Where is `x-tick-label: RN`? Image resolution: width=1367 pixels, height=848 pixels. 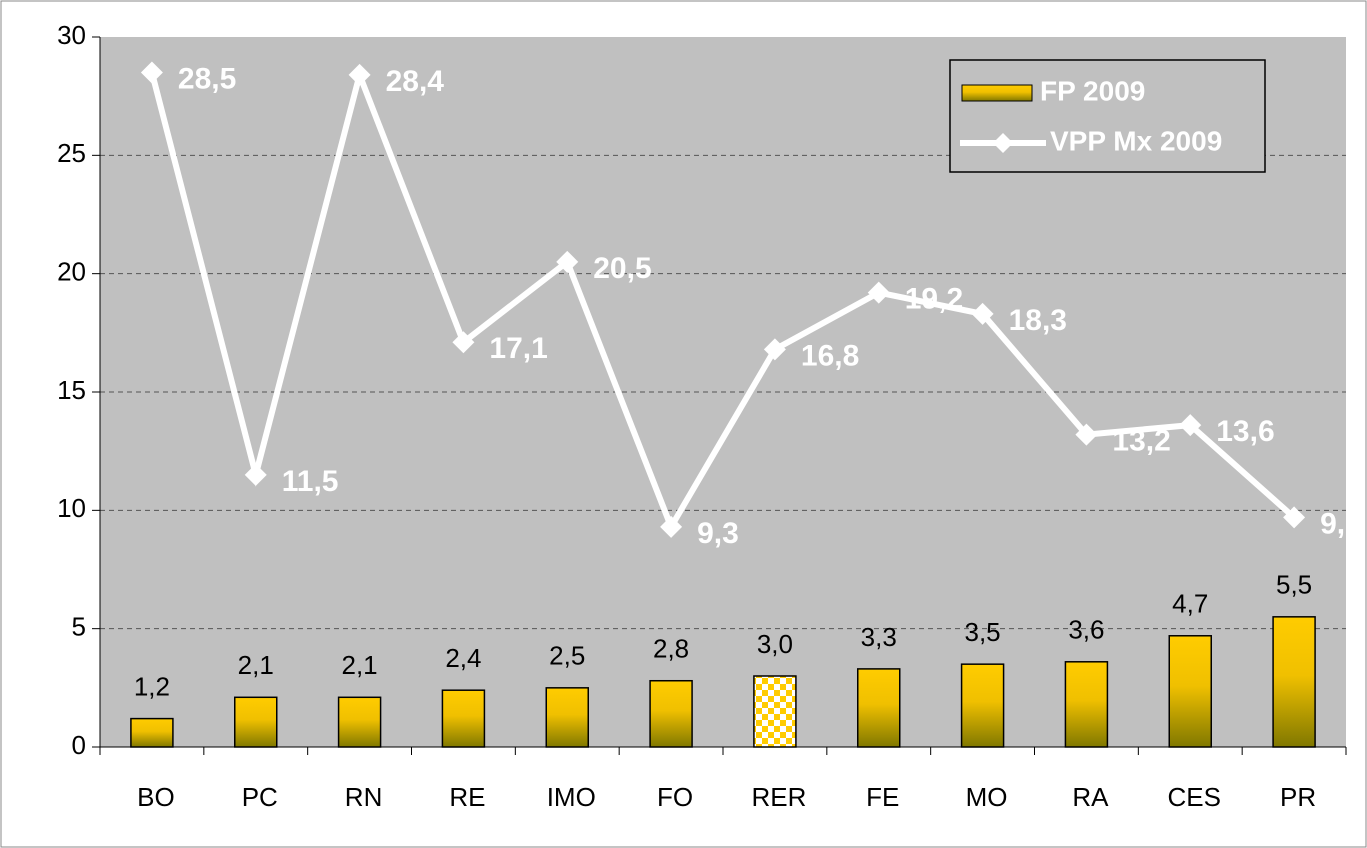
x-tick-label: RN is located at coordinates (364, 797).